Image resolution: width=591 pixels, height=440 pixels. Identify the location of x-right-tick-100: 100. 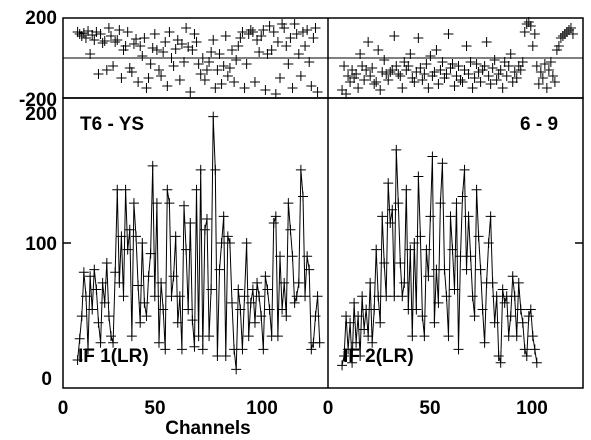
(532, 408).